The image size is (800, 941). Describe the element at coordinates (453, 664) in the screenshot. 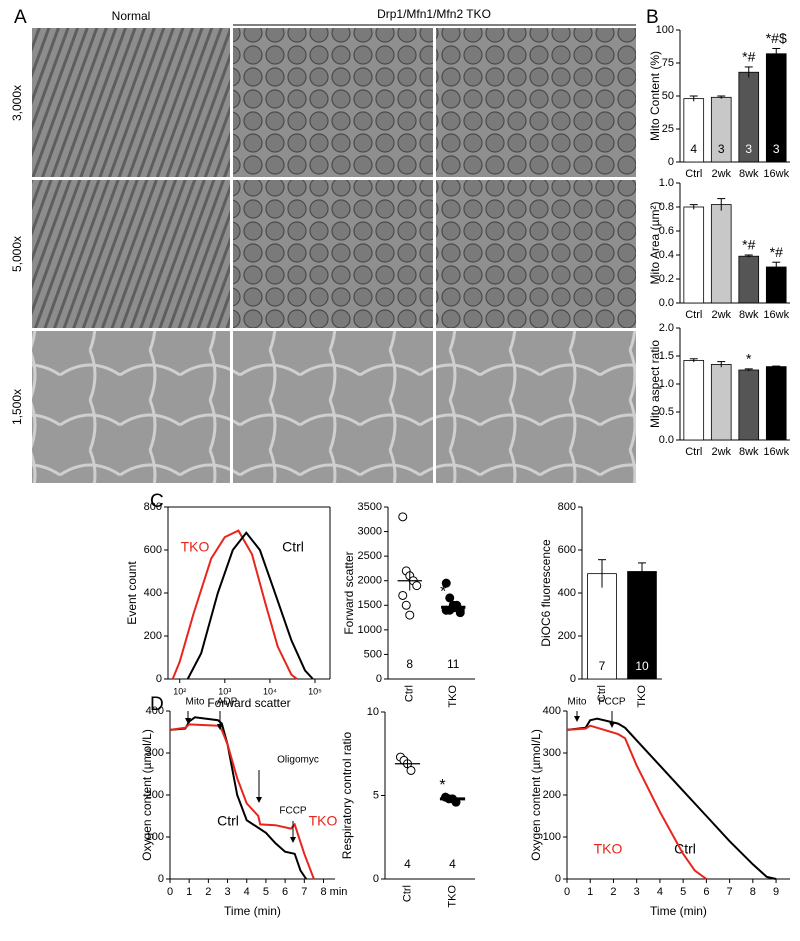

I see `n-label: 11` at that location.